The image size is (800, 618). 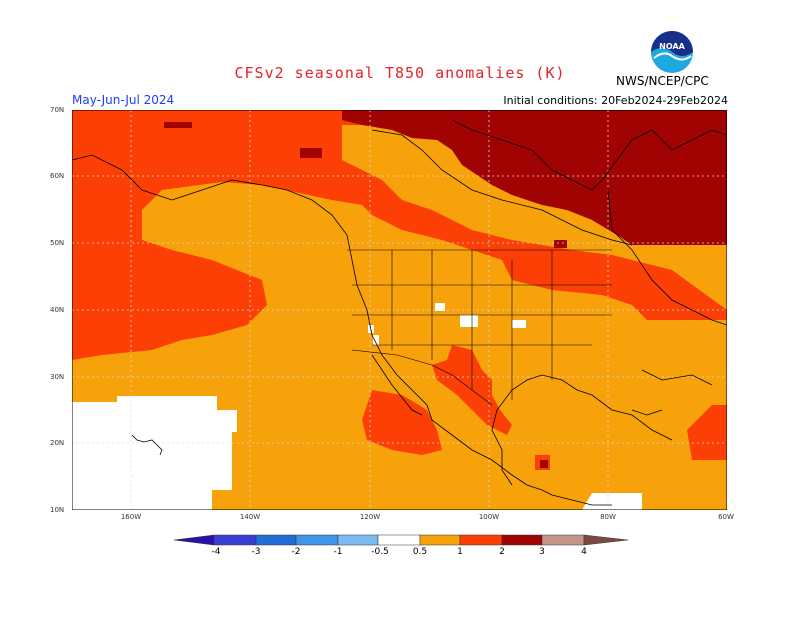 What do you see at coordinates (216, 552) in the screenshot?
I see `colorbar-label: -4` at bounding box center [216, 552].